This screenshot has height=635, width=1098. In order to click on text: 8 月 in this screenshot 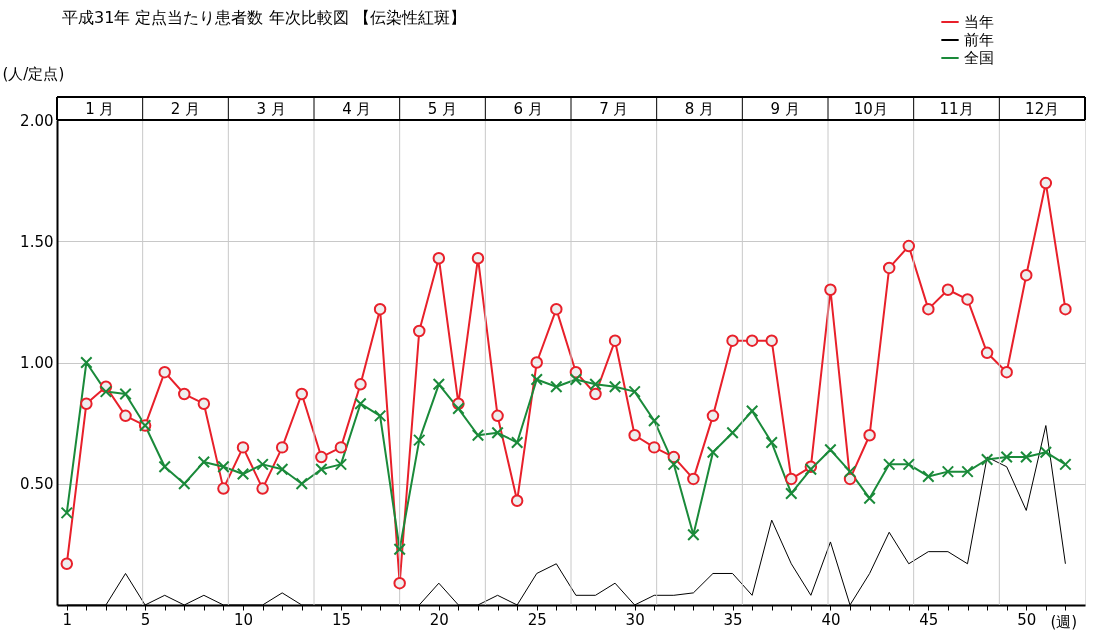, I will do `click(699, 108)`.